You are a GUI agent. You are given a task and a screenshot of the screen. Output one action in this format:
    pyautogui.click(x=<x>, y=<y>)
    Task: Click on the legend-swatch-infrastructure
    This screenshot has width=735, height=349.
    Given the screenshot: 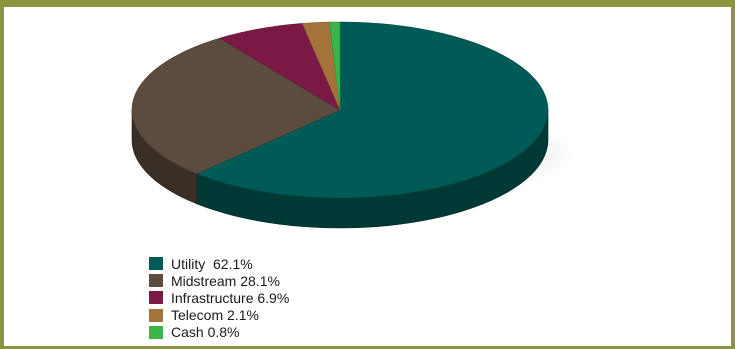 What is the action you would take?
    pyautogui.click(x=156, y=298)
    